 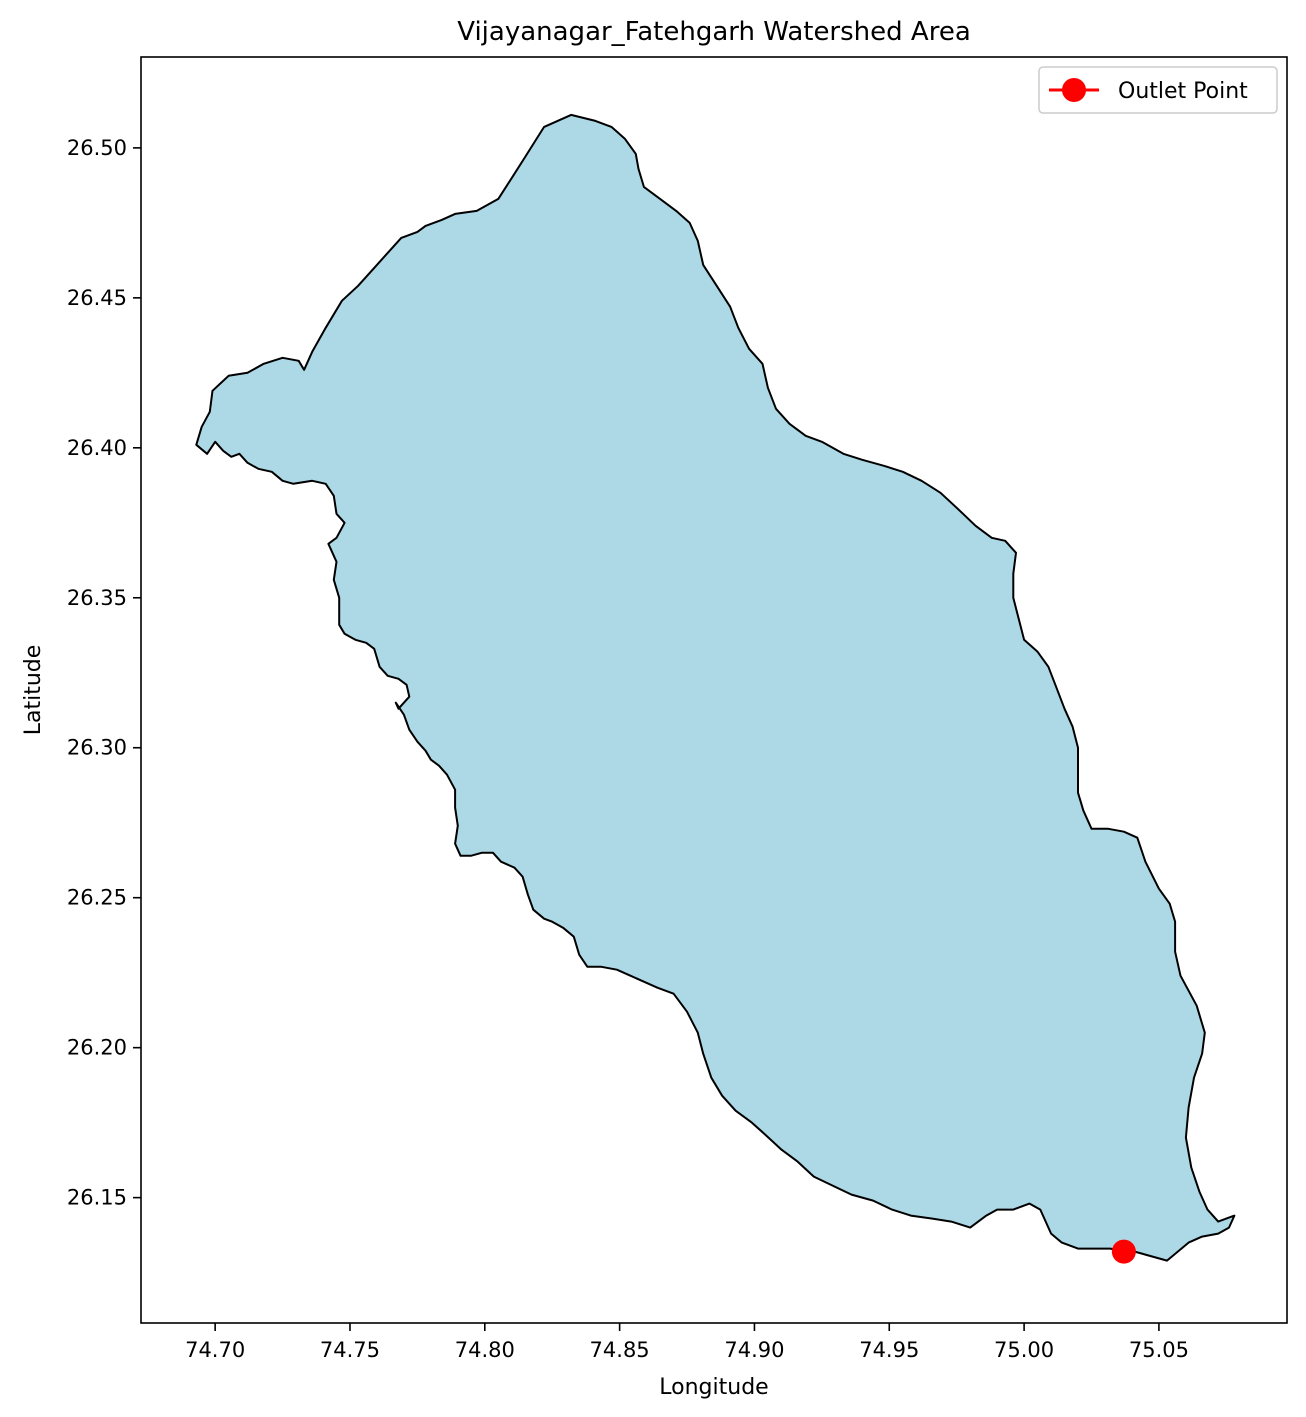 What do you see at coordinates (33, 690) in the screenshot?
I see `y-axis-label: Latitude` at bounding box center [33, 690].